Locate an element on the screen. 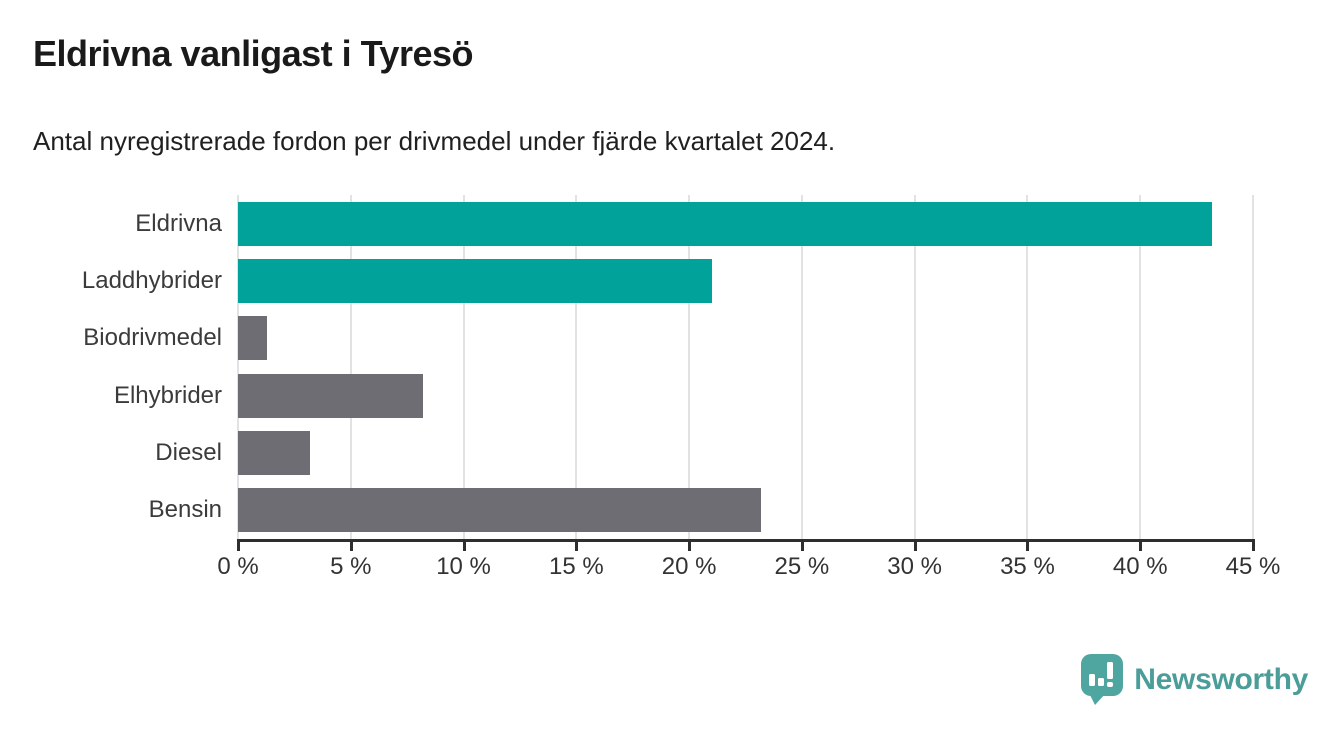 The image size is (1340, 733). category-label-biodrivmedel: Biodrivmedel is located at coordinates (152, 338).